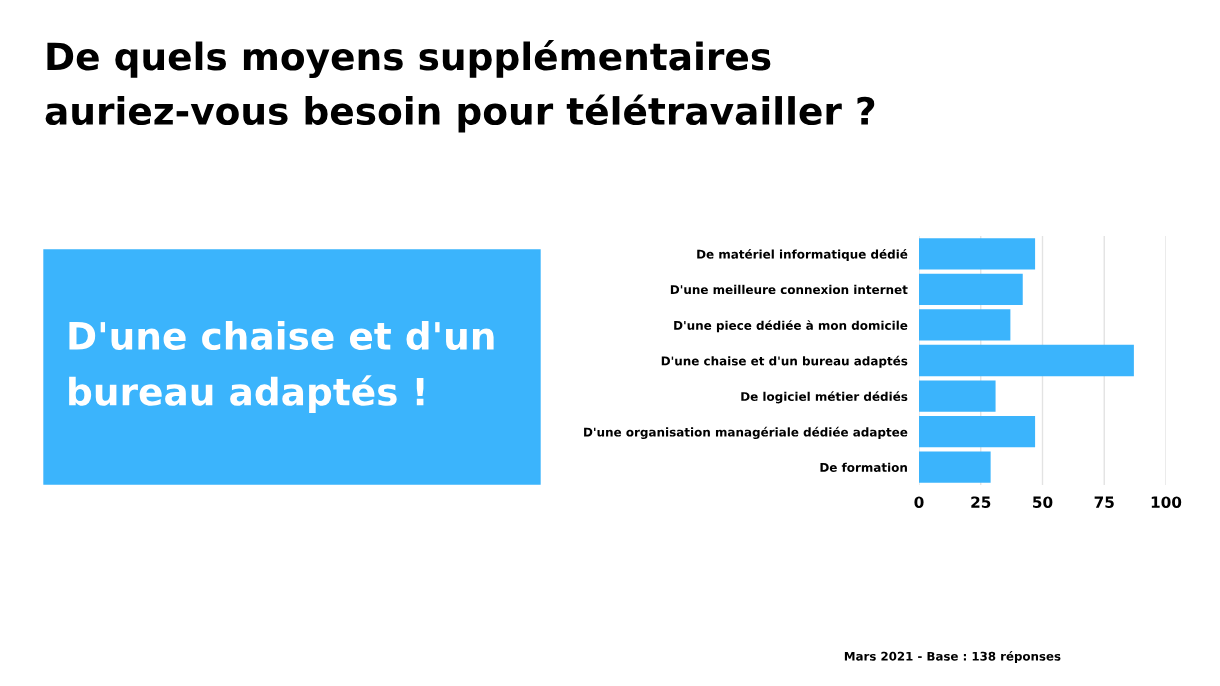  Describe the element at coordinates (863, 467) in the screenshot. I see `y-tick-label: De formation` at that location.